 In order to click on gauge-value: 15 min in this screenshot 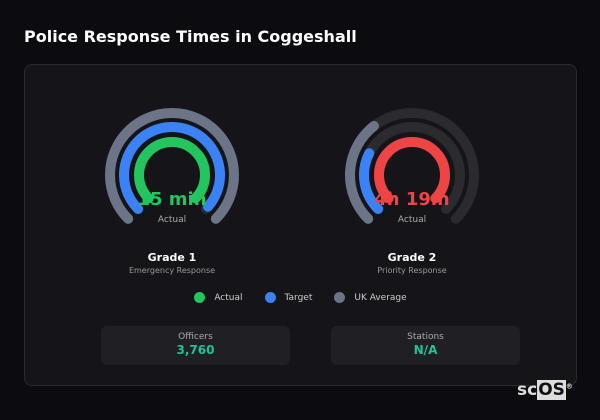, I will do `click(172, 199)`.